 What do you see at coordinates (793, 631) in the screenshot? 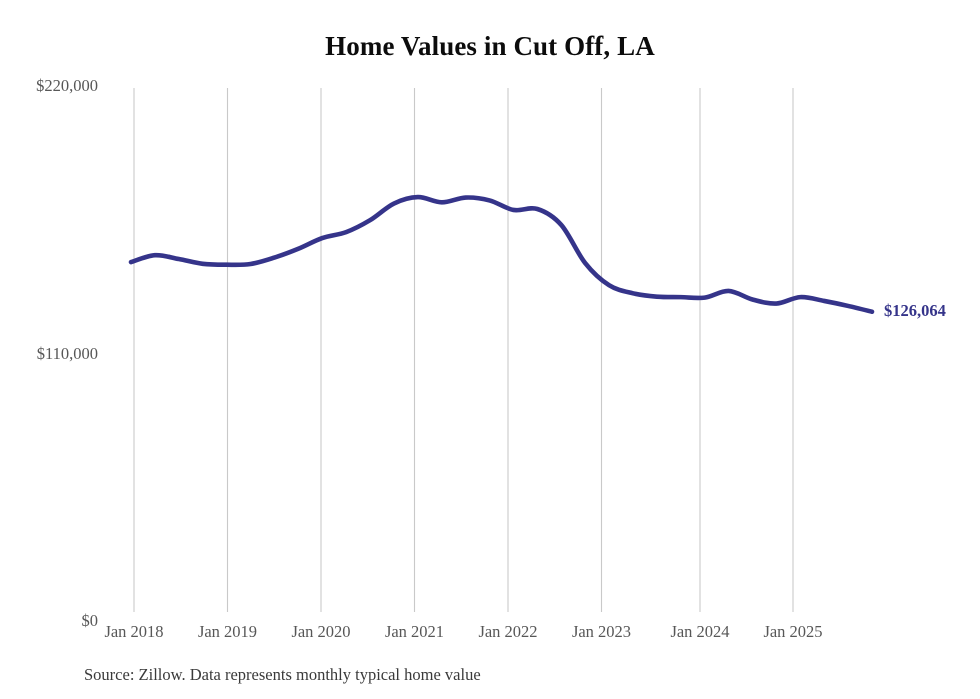
I see `x-axis-tick-label-jan-2025: Jan 2025` at bounding box center [793, 631].